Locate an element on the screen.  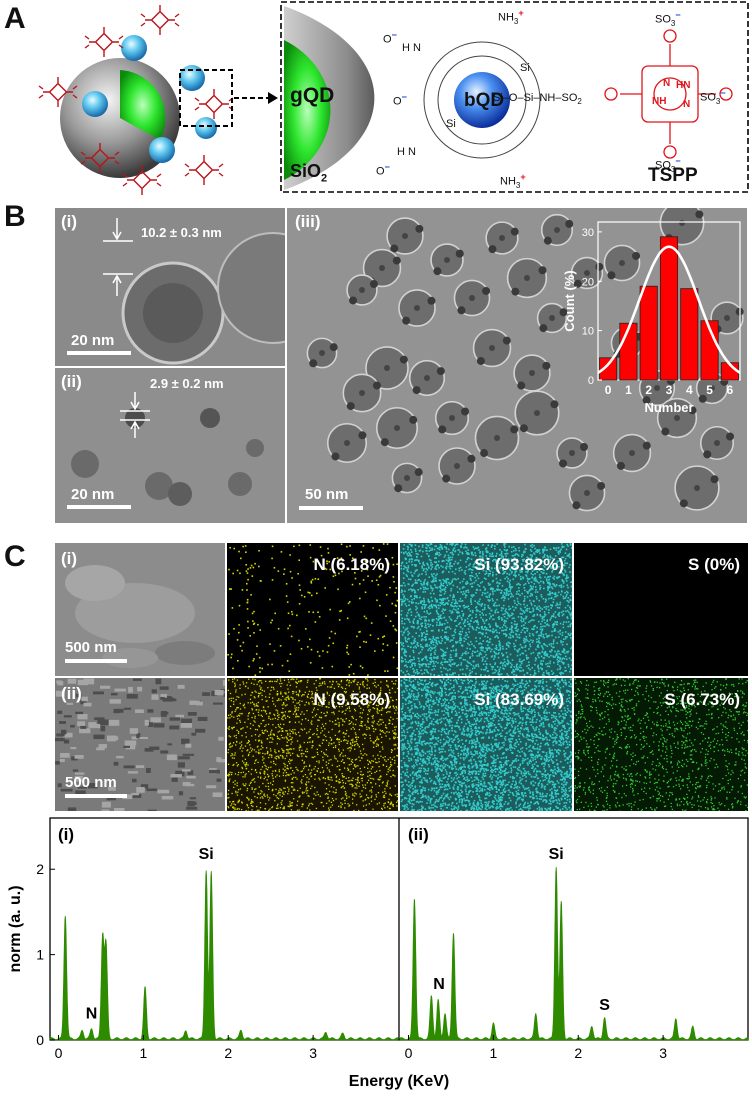
histogram-ytick-label: 30 is located at coordinates (588, 233).